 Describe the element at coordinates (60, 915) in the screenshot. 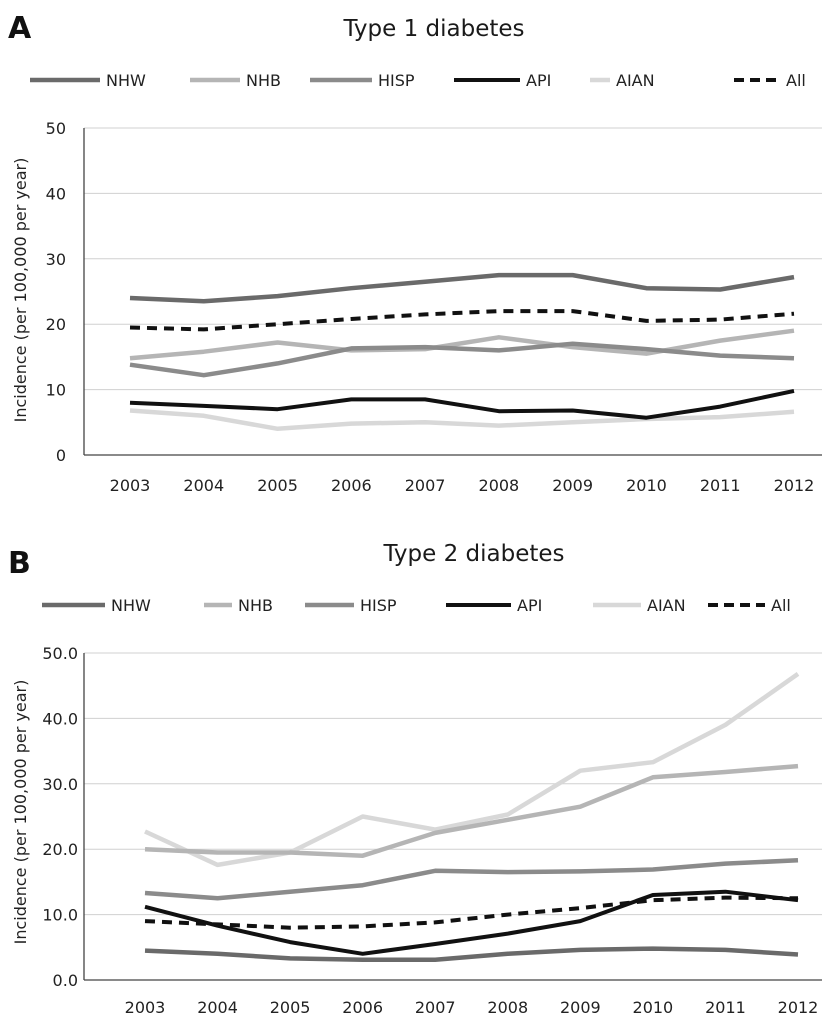

I see `y-tick-label: 10.0` at that location.